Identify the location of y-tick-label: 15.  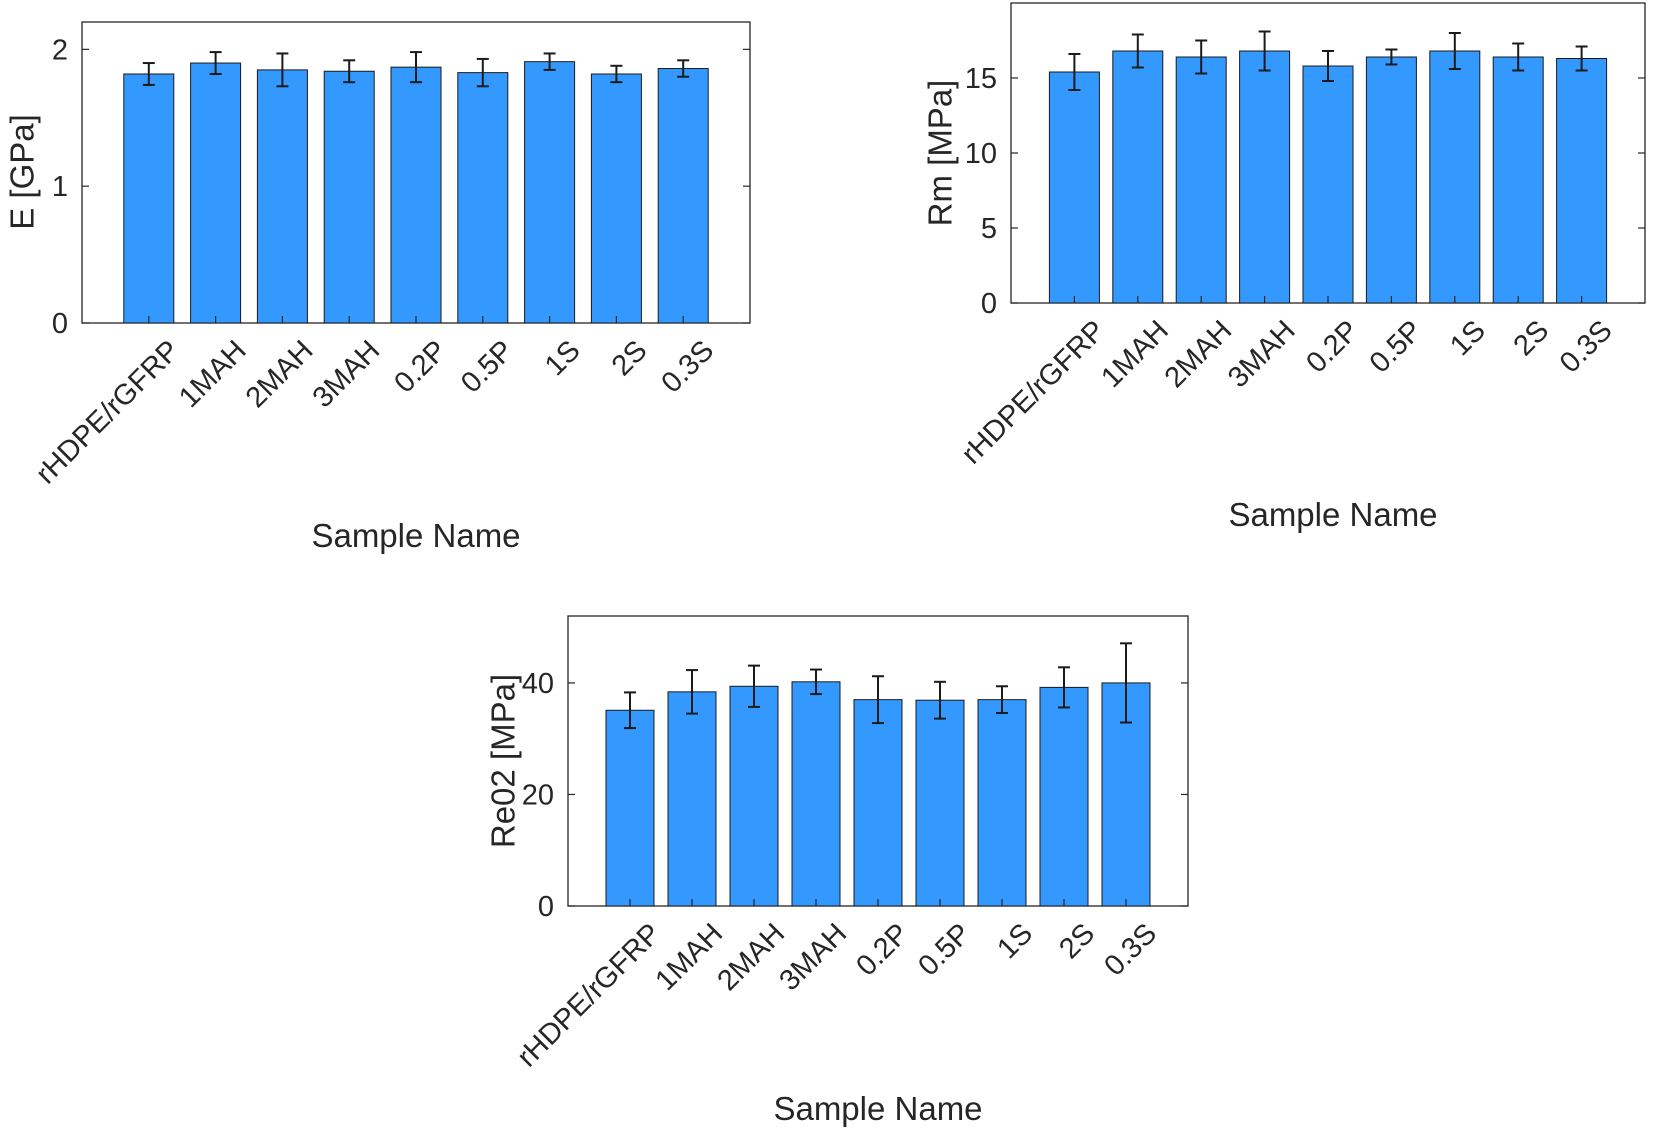
(981, 79).